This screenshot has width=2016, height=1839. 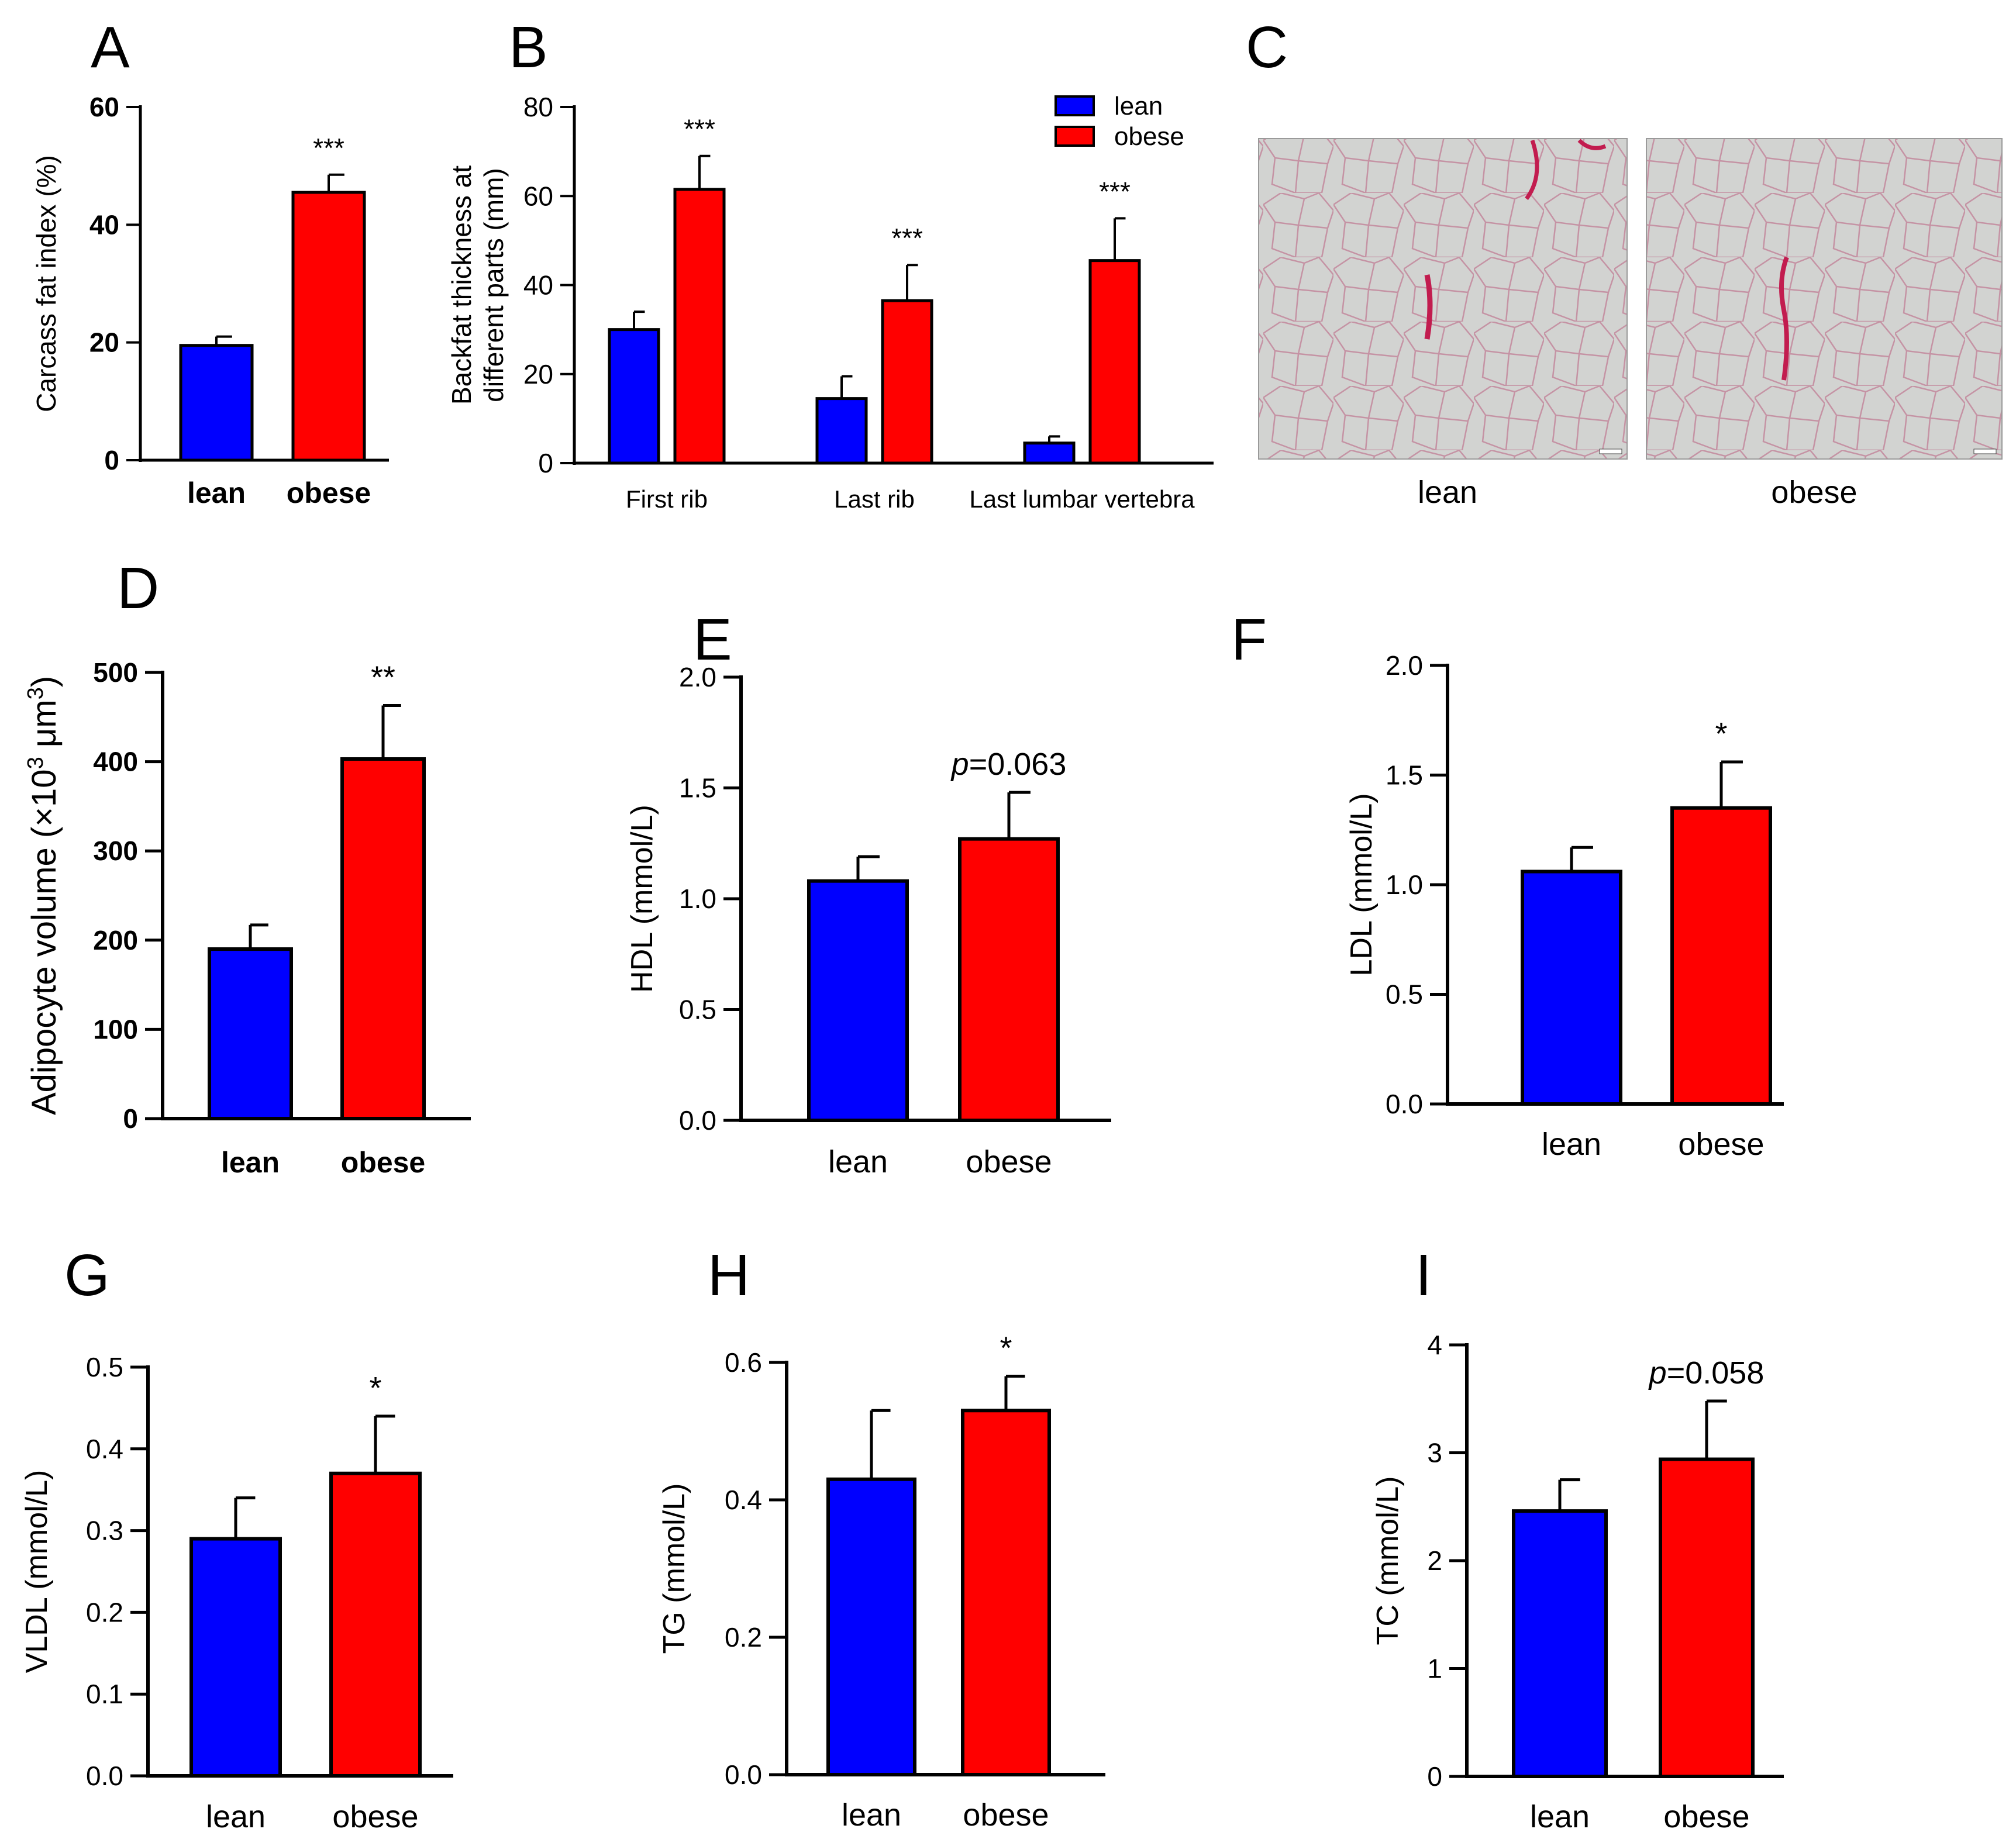 I want to click on panel-i-lean-bar, so click(x=1560, y=1643).